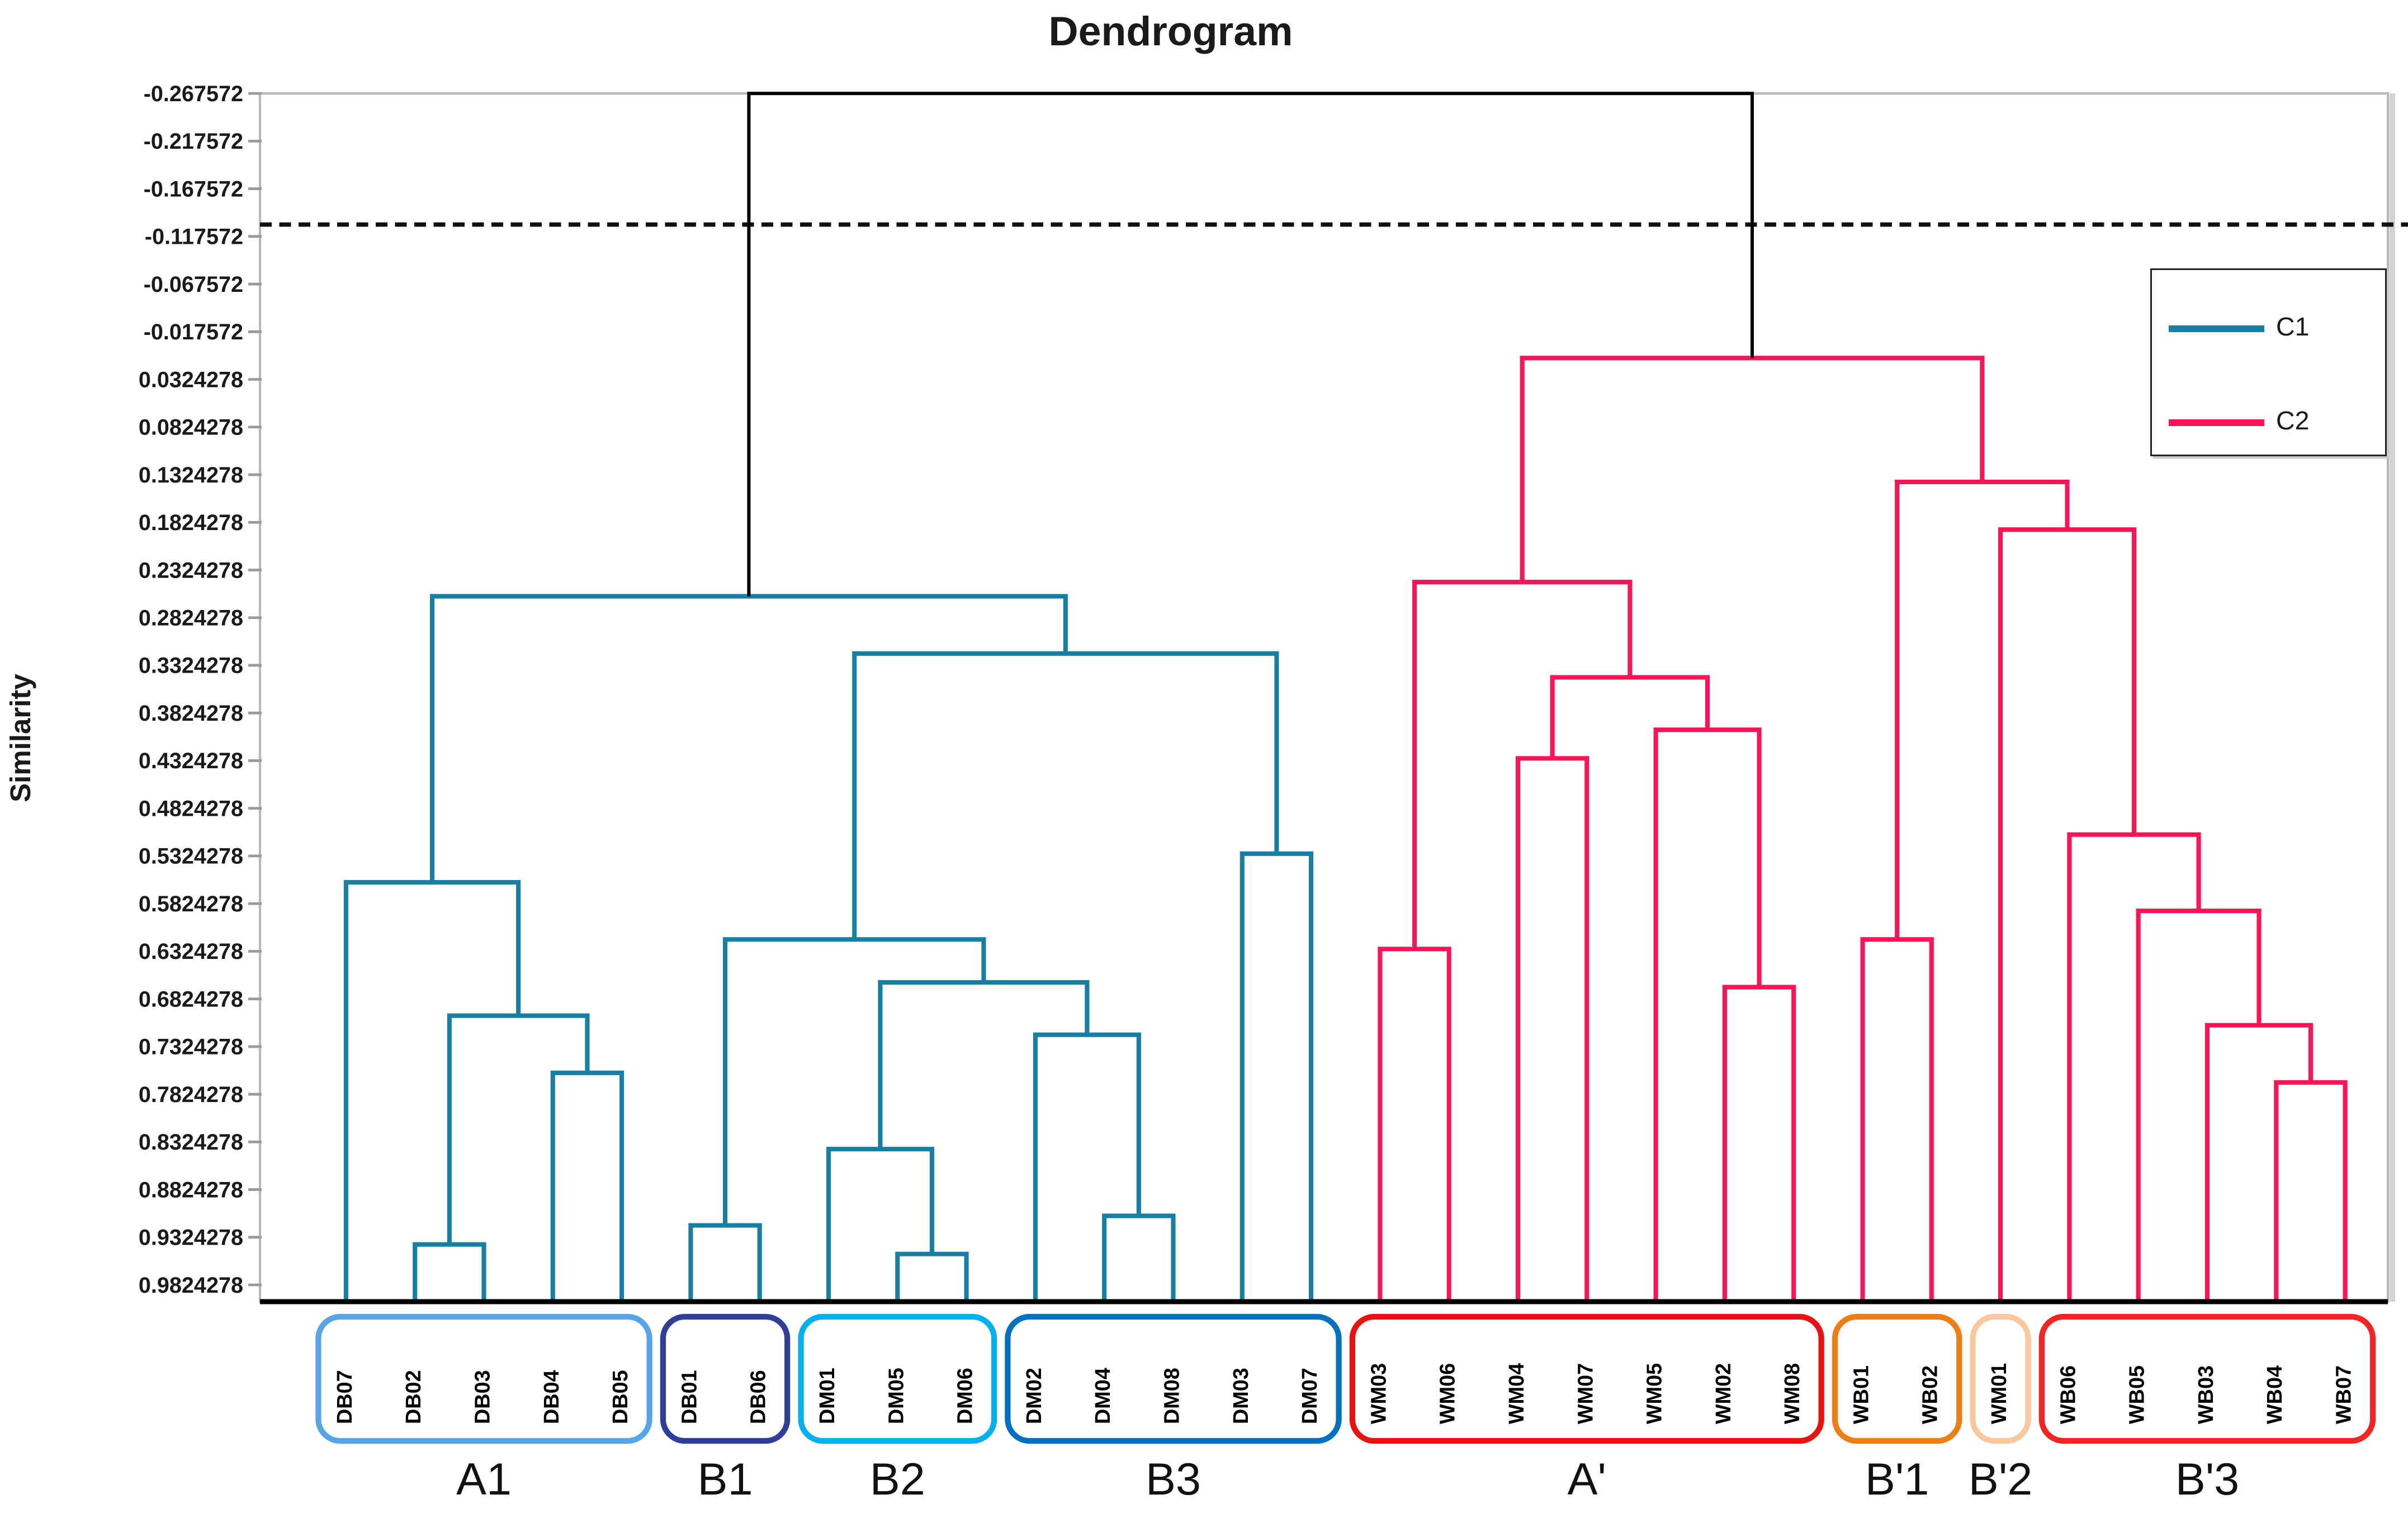  Describe the element at coordinates (726, 1479) in the screenshot. I see `group-label-B1: B1` at that location.